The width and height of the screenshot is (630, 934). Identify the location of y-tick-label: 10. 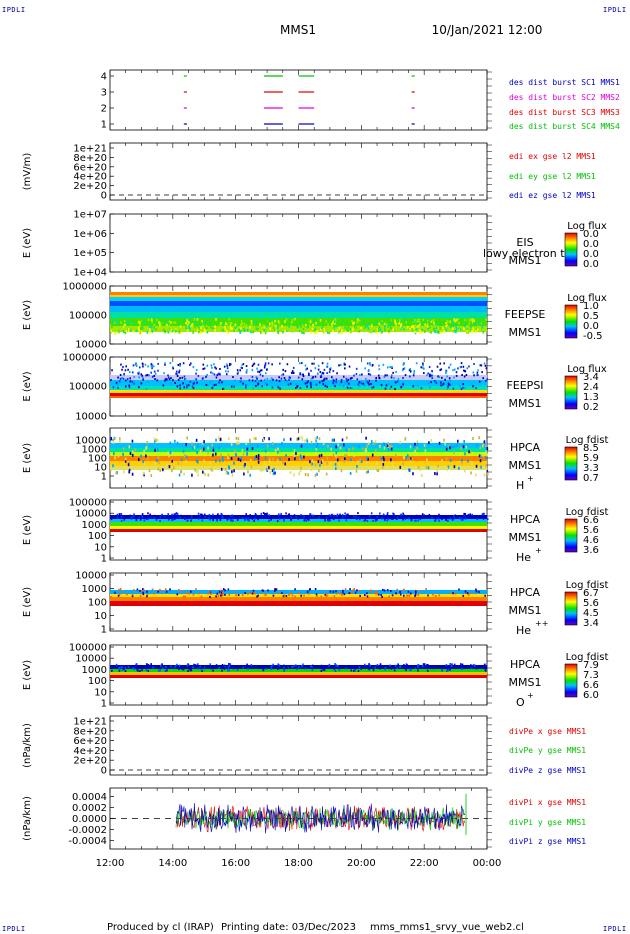
(100, 547).